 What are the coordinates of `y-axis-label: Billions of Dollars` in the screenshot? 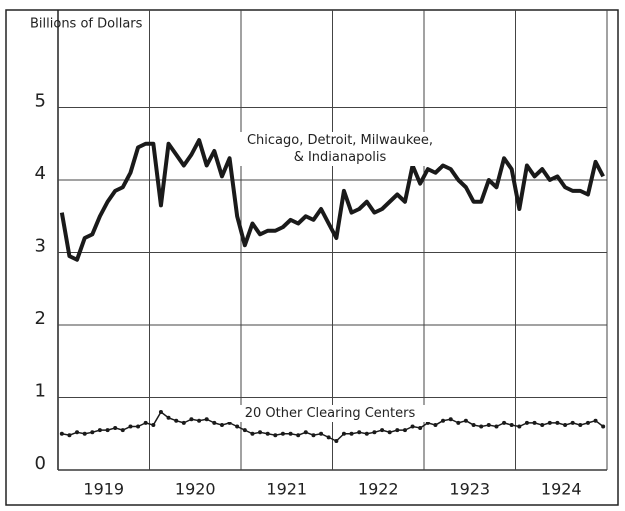 It's located at (86, 24).